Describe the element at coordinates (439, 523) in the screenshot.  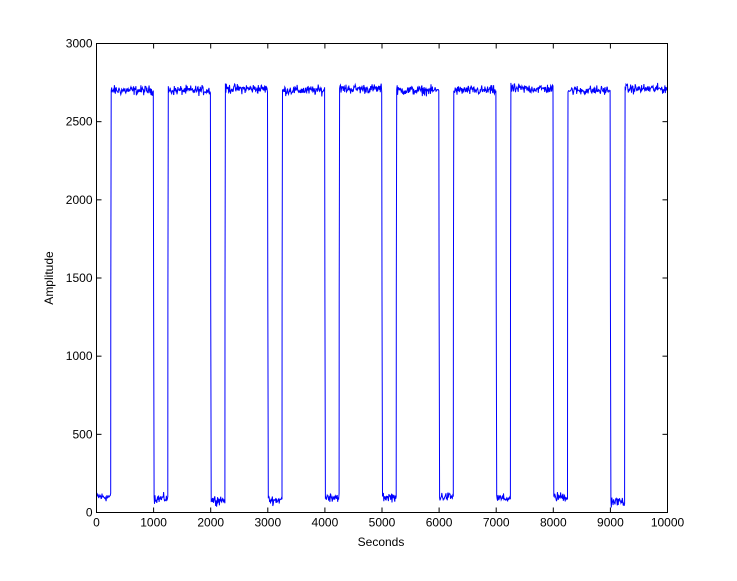
I see `x-tick-label: 6000` at that location.